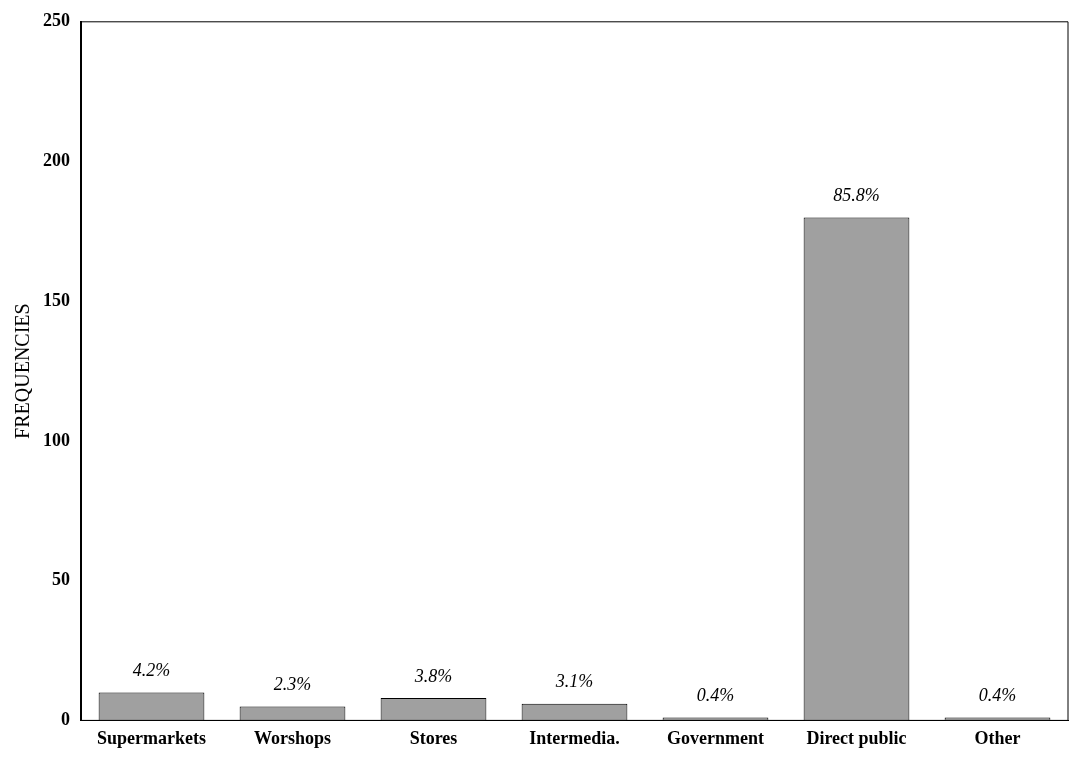 The height and width of the screenshot is (771, 1088). What do you see at coordinates (56, 20) in the screenshot?
I see `y-tick-label: 250` at bounding box center [56, 20].